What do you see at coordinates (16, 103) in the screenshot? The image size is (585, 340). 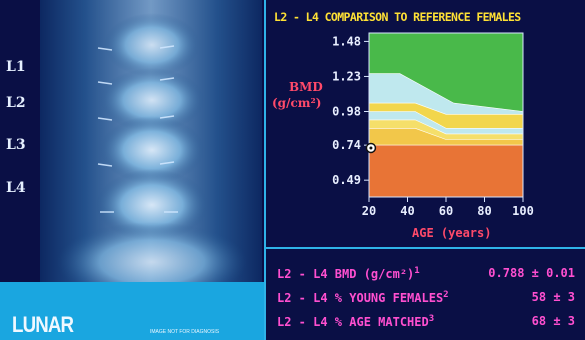 I see `level-label-l2: L2` at bounding box center [16, 103].